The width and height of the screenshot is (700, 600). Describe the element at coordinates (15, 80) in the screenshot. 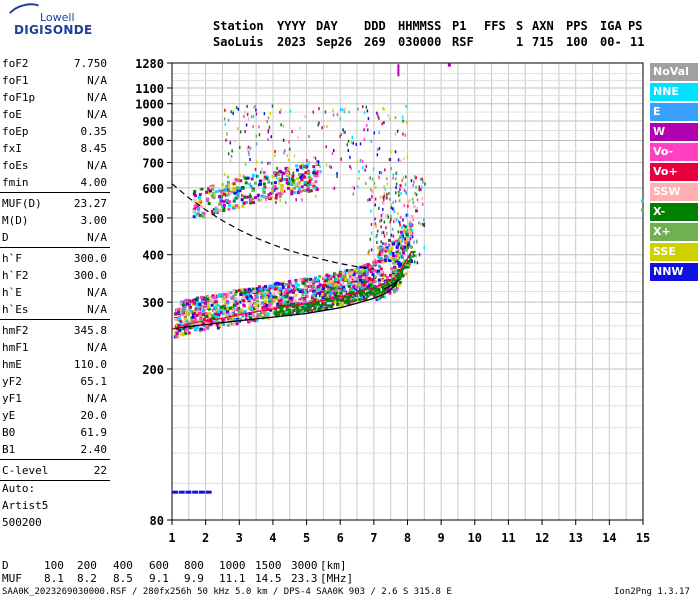

I see `param-name: foF1` at that location.